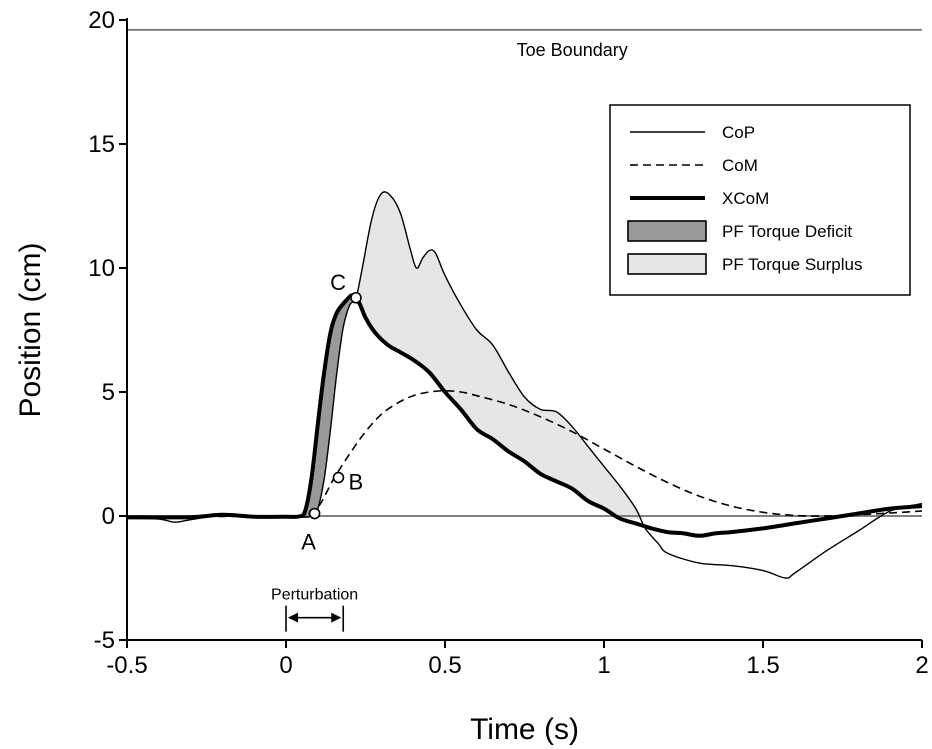  What do you see at coordinates (603, 665) in the screenshot?
I see `x-tick-label: 1` at bounding box center [603, 665].